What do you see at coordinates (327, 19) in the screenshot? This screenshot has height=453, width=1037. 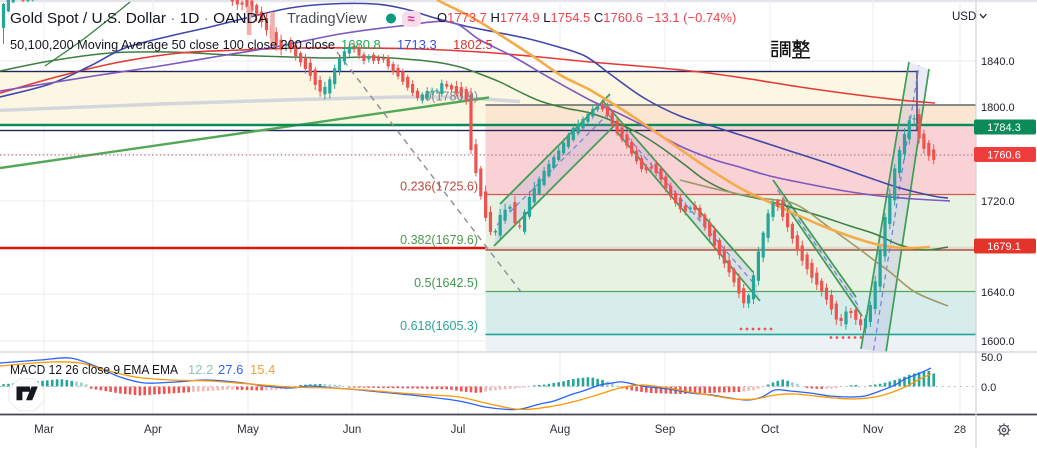 I see `svg-text: TradingView` at bounding box center [327, 19].